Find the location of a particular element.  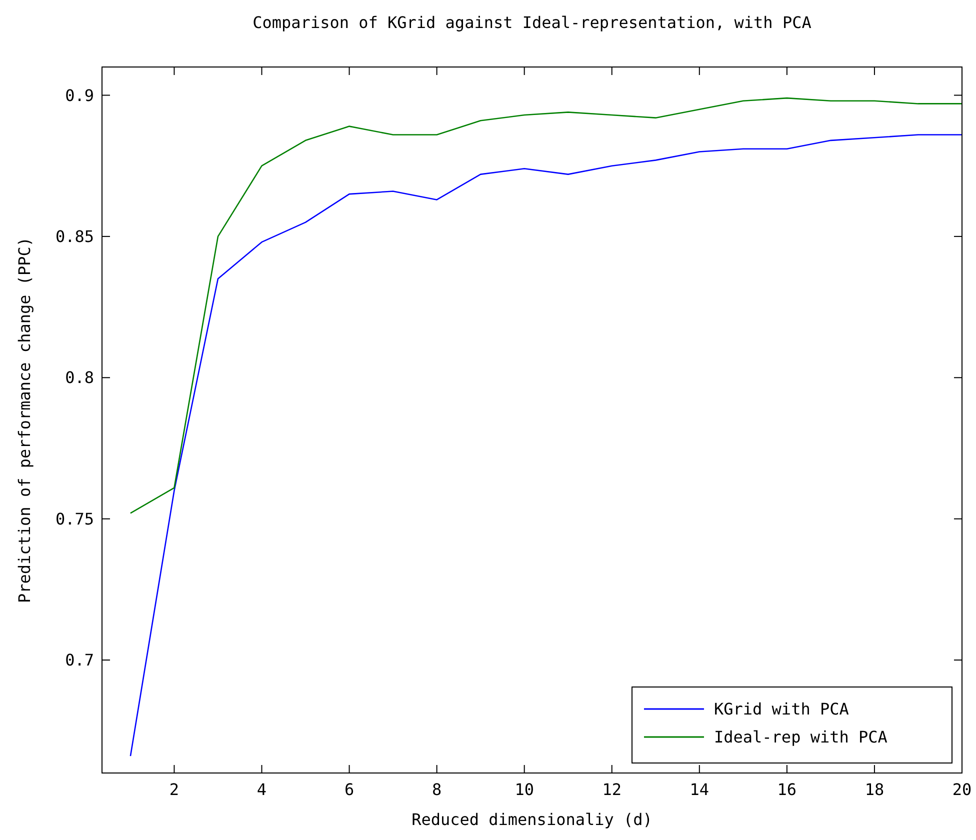

x-tick-label: 8 is located at coordinates (437, 789).